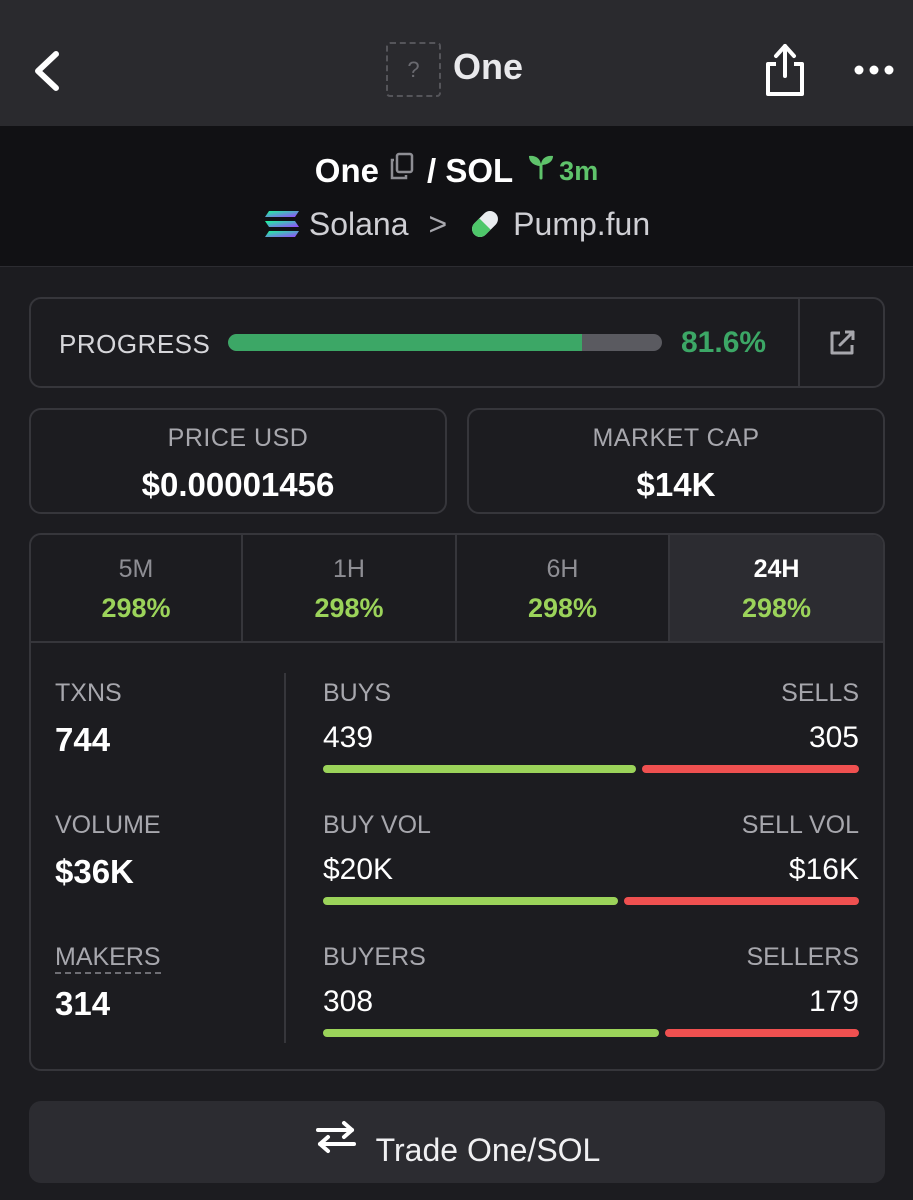  Describe the element at coordinates (479, 171) in the screenshot. I see `quote-token-name: SOL` at that location.